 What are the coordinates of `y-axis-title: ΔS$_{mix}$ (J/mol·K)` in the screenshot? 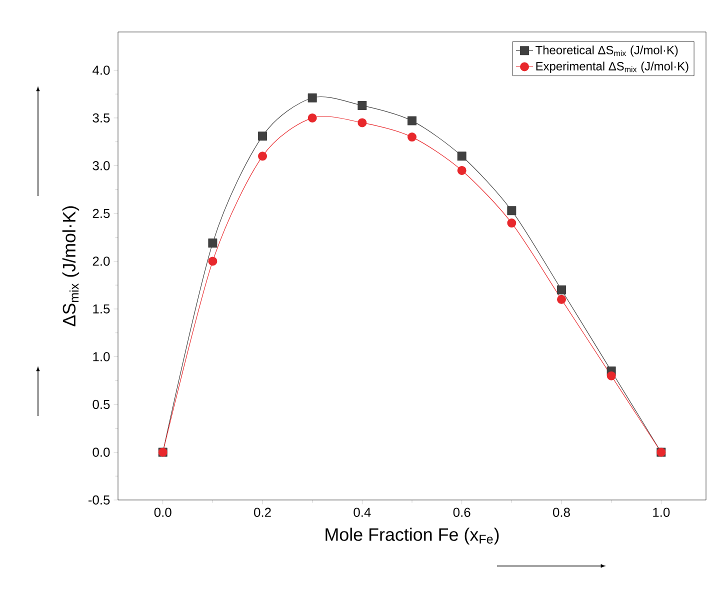 It's located at (71, 266).